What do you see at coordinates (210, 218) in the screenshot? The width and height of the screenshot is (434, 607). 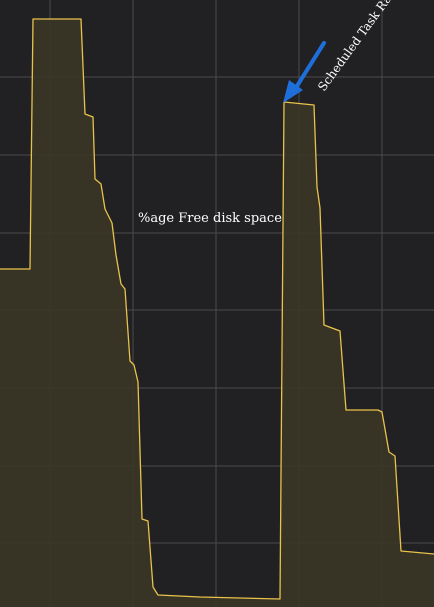 I see `chart-title: %age Free disk space` at bounding box center [210, 218].